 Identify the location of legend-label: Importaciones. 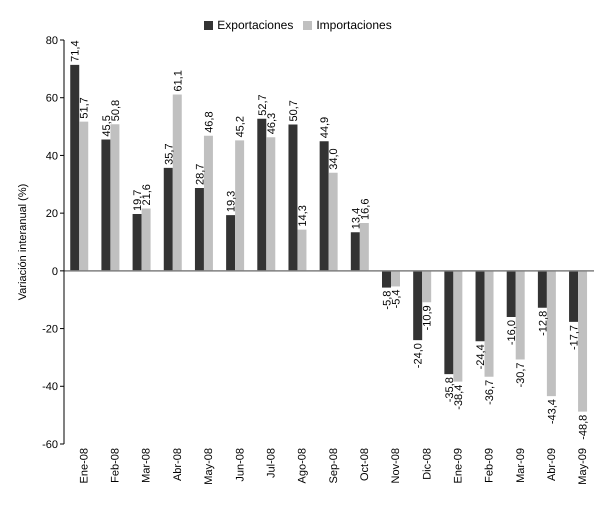
(354, 25).